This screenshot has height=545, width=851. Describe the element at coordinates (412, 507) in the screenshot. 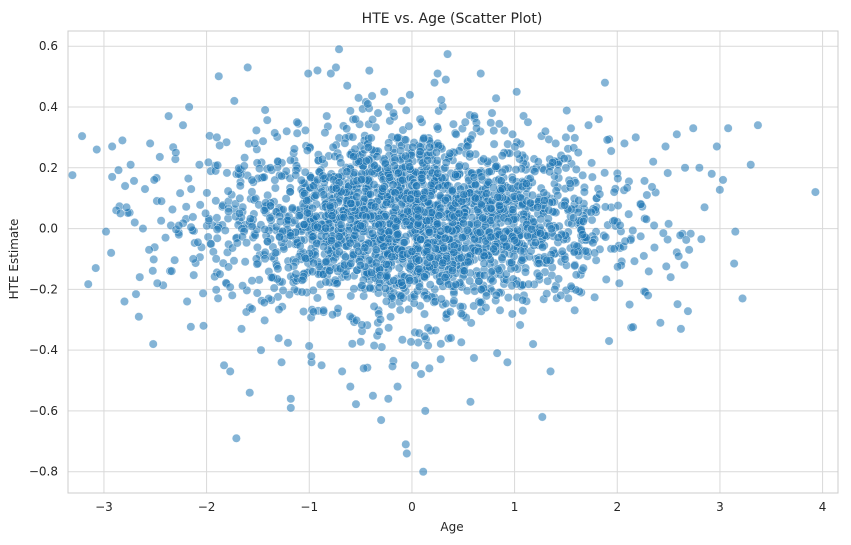

I see `x-tick-label: 0` at that location.